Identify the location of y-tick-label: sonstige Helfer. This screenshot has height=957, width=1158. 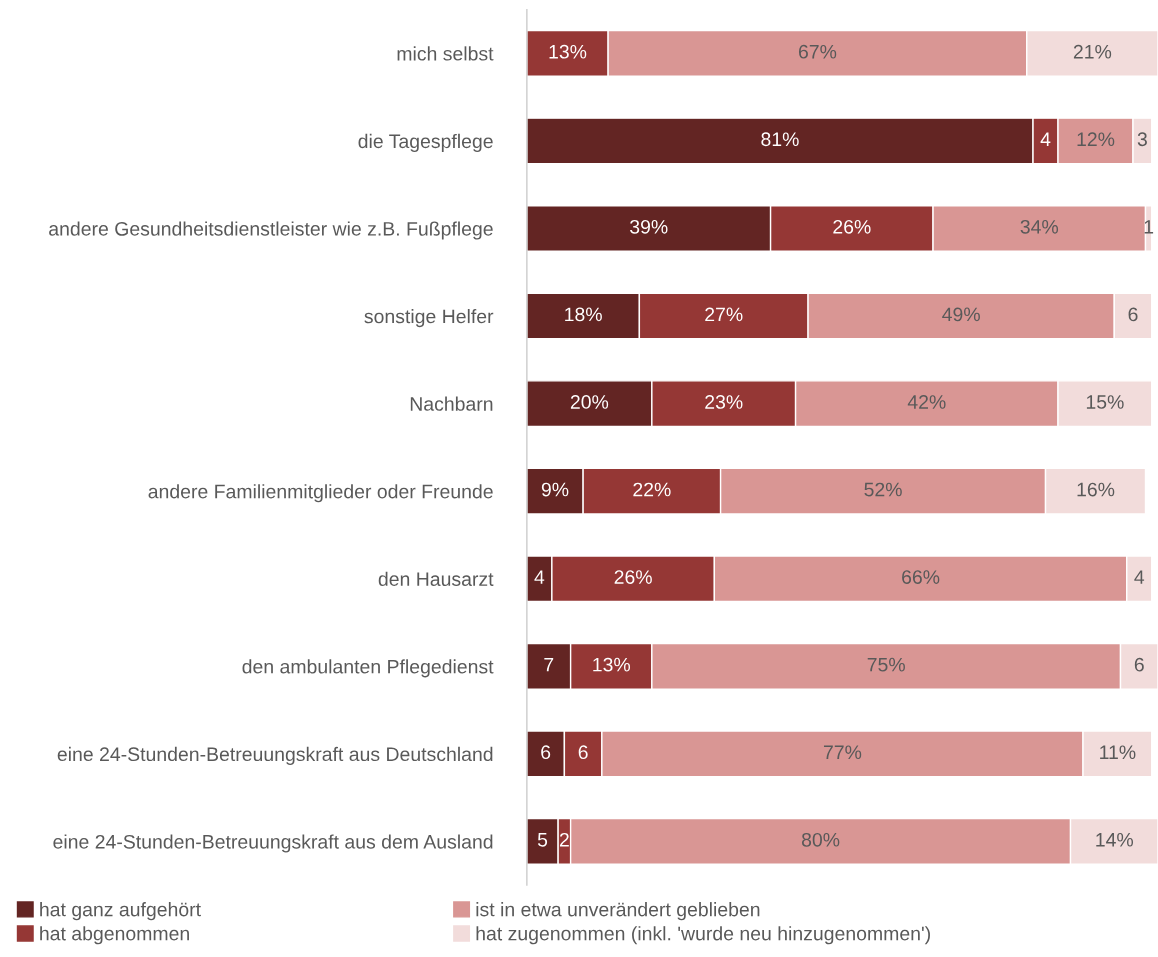
(429, 318).